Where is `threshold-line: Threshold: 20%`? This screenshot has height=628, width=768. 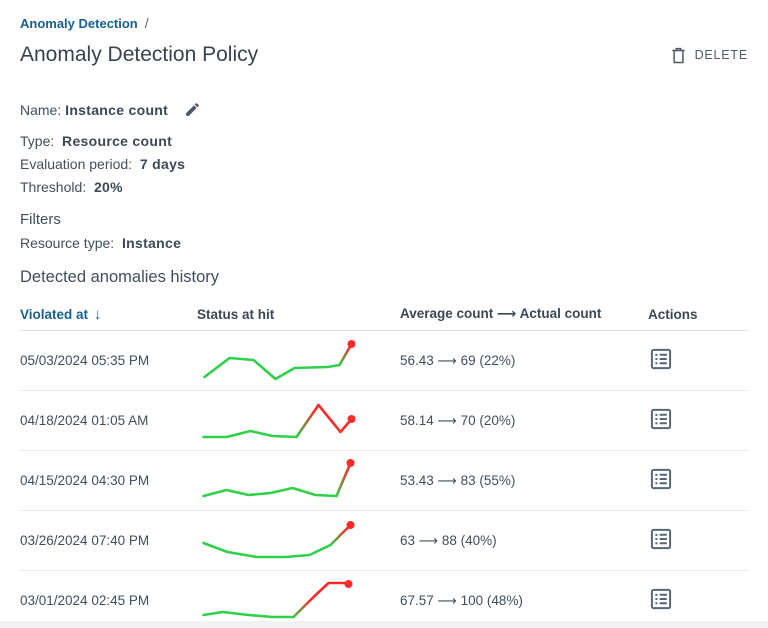 threshold-line: Threshold: 20% is located at coordinates (384, 187).